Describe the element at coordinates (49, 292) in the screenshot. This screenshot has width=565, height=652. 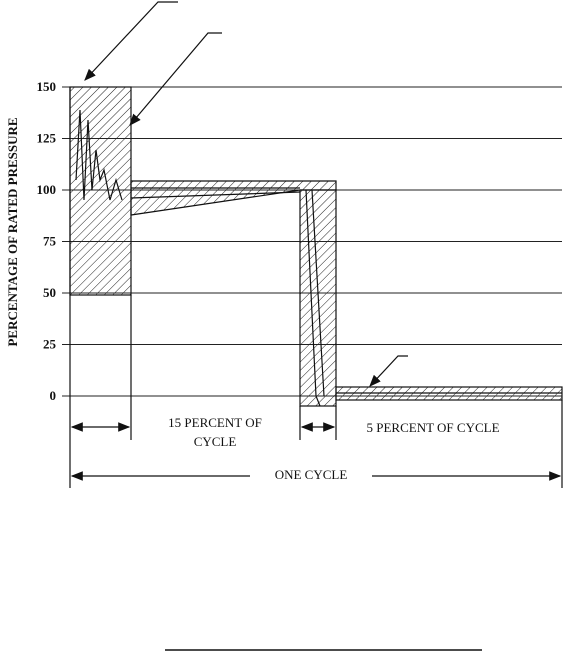
I see `y-tick-label: 50` at that location.